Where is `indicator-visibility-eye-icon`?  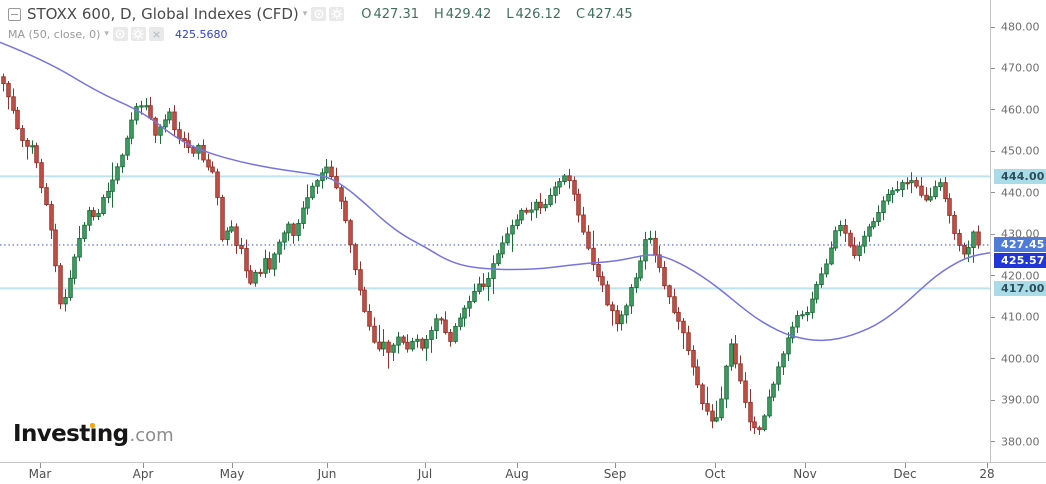
indicator-visibility-eye-icon is located at coordinates (120, 34).